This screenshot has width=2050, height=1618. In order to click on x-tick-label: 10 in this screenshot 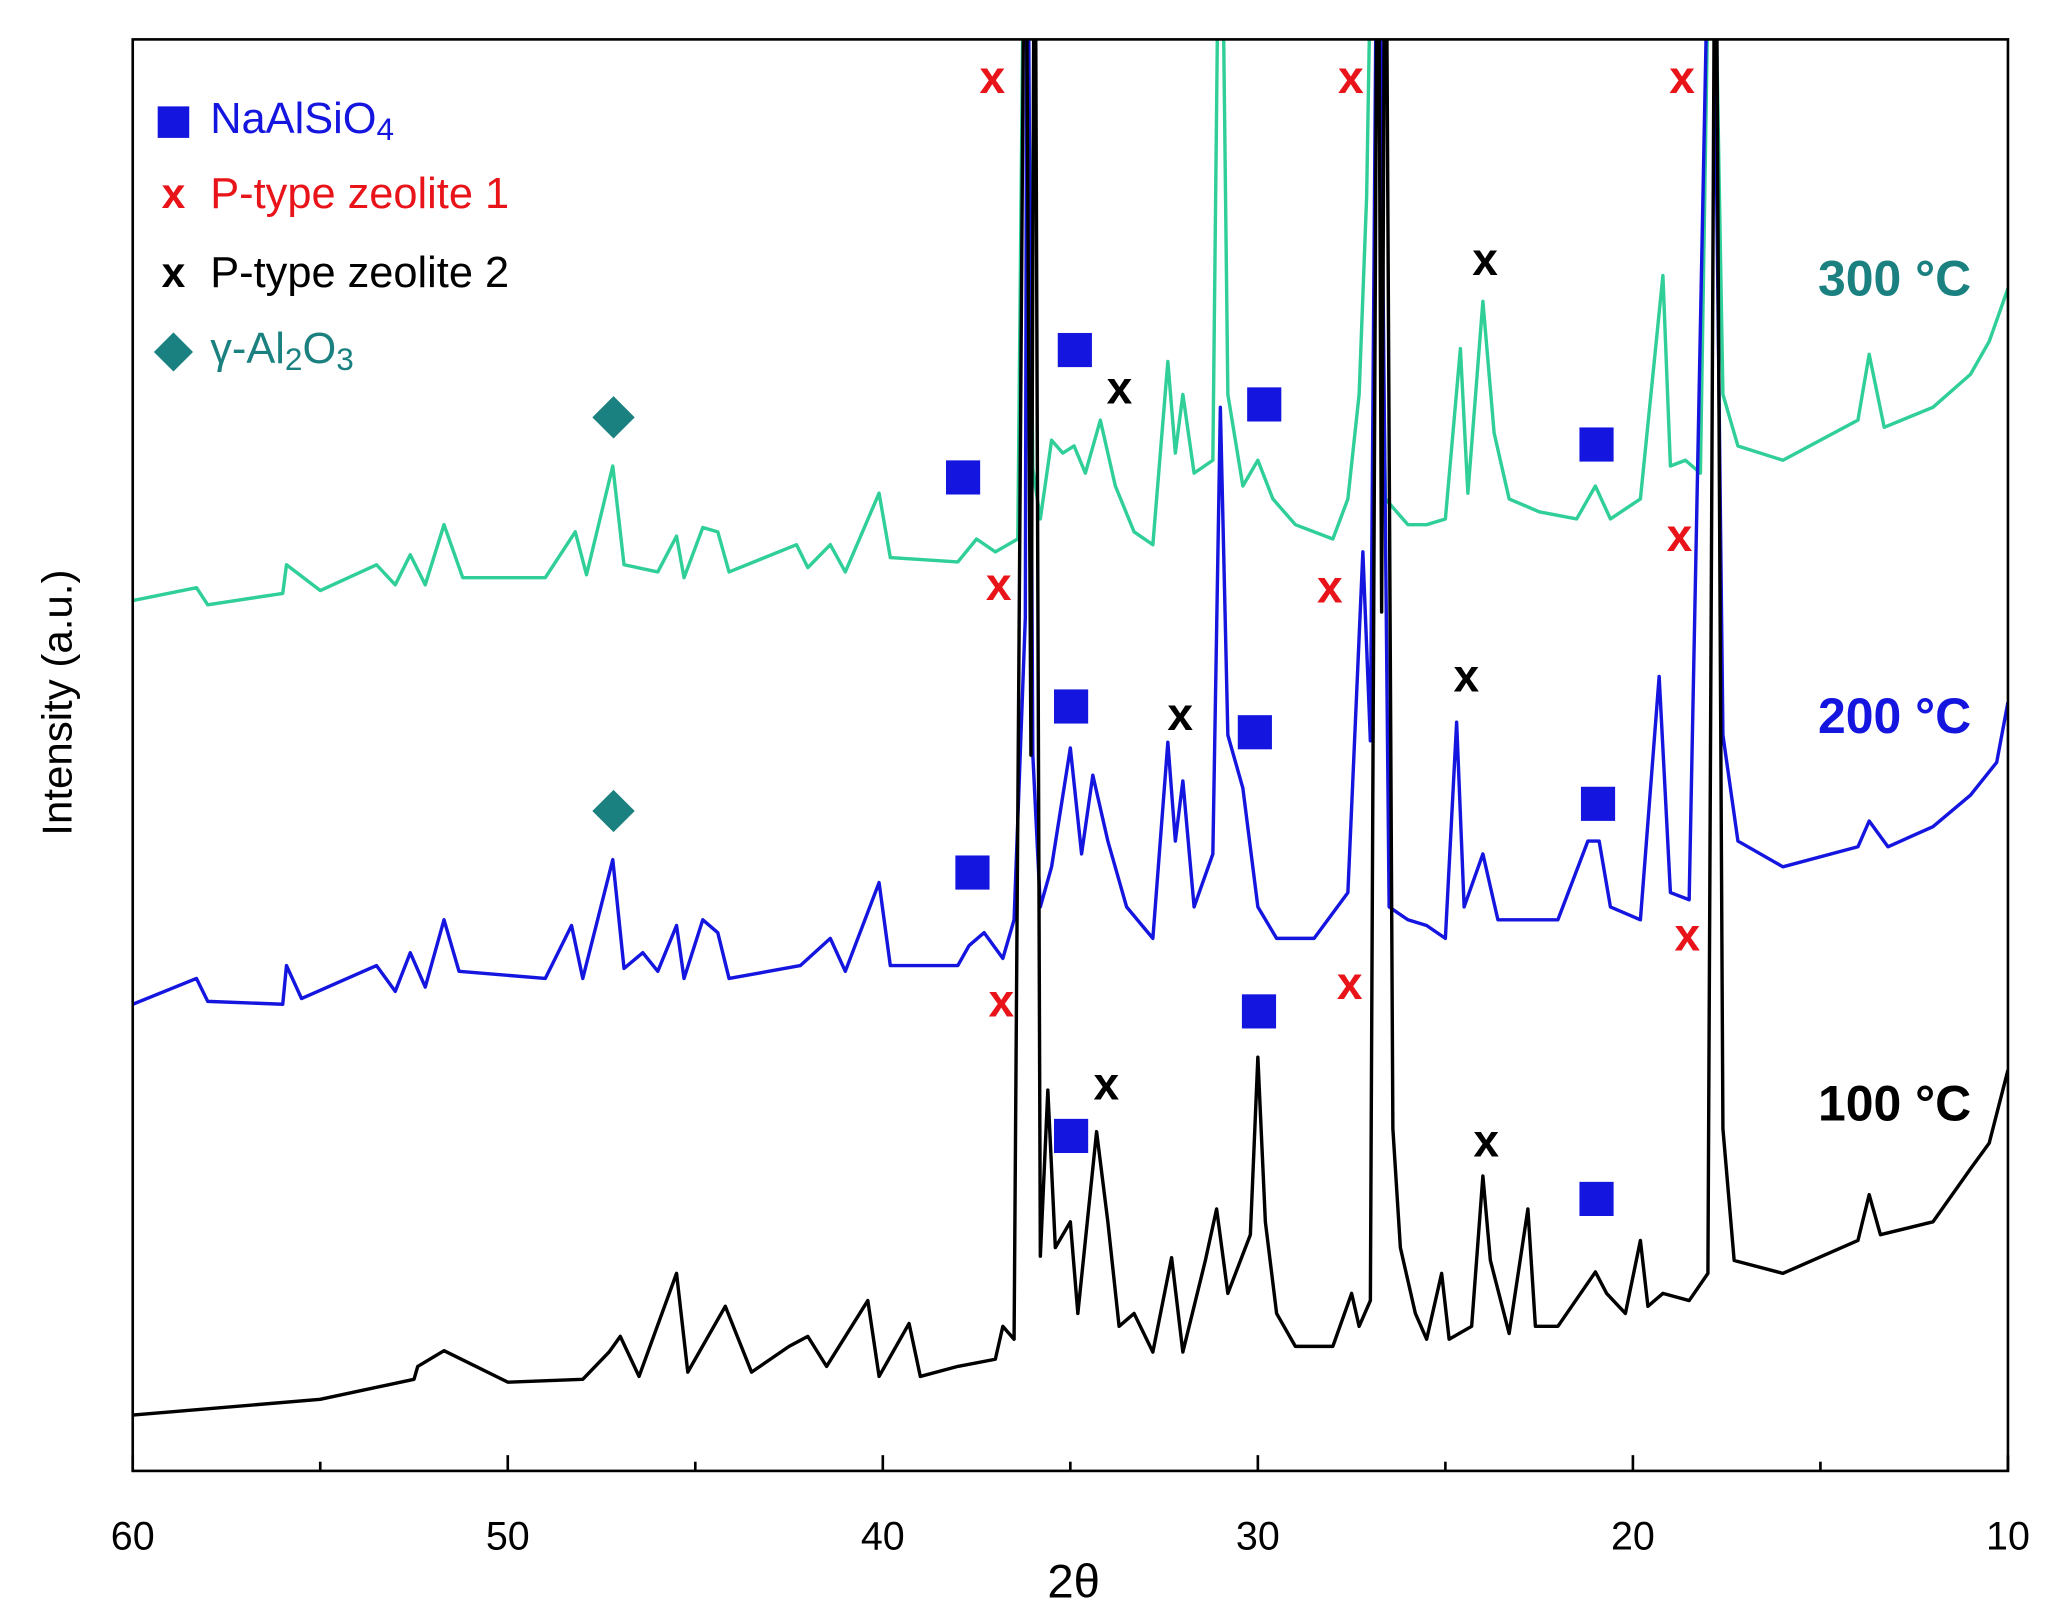, I will do `click(2008, 1537)`.